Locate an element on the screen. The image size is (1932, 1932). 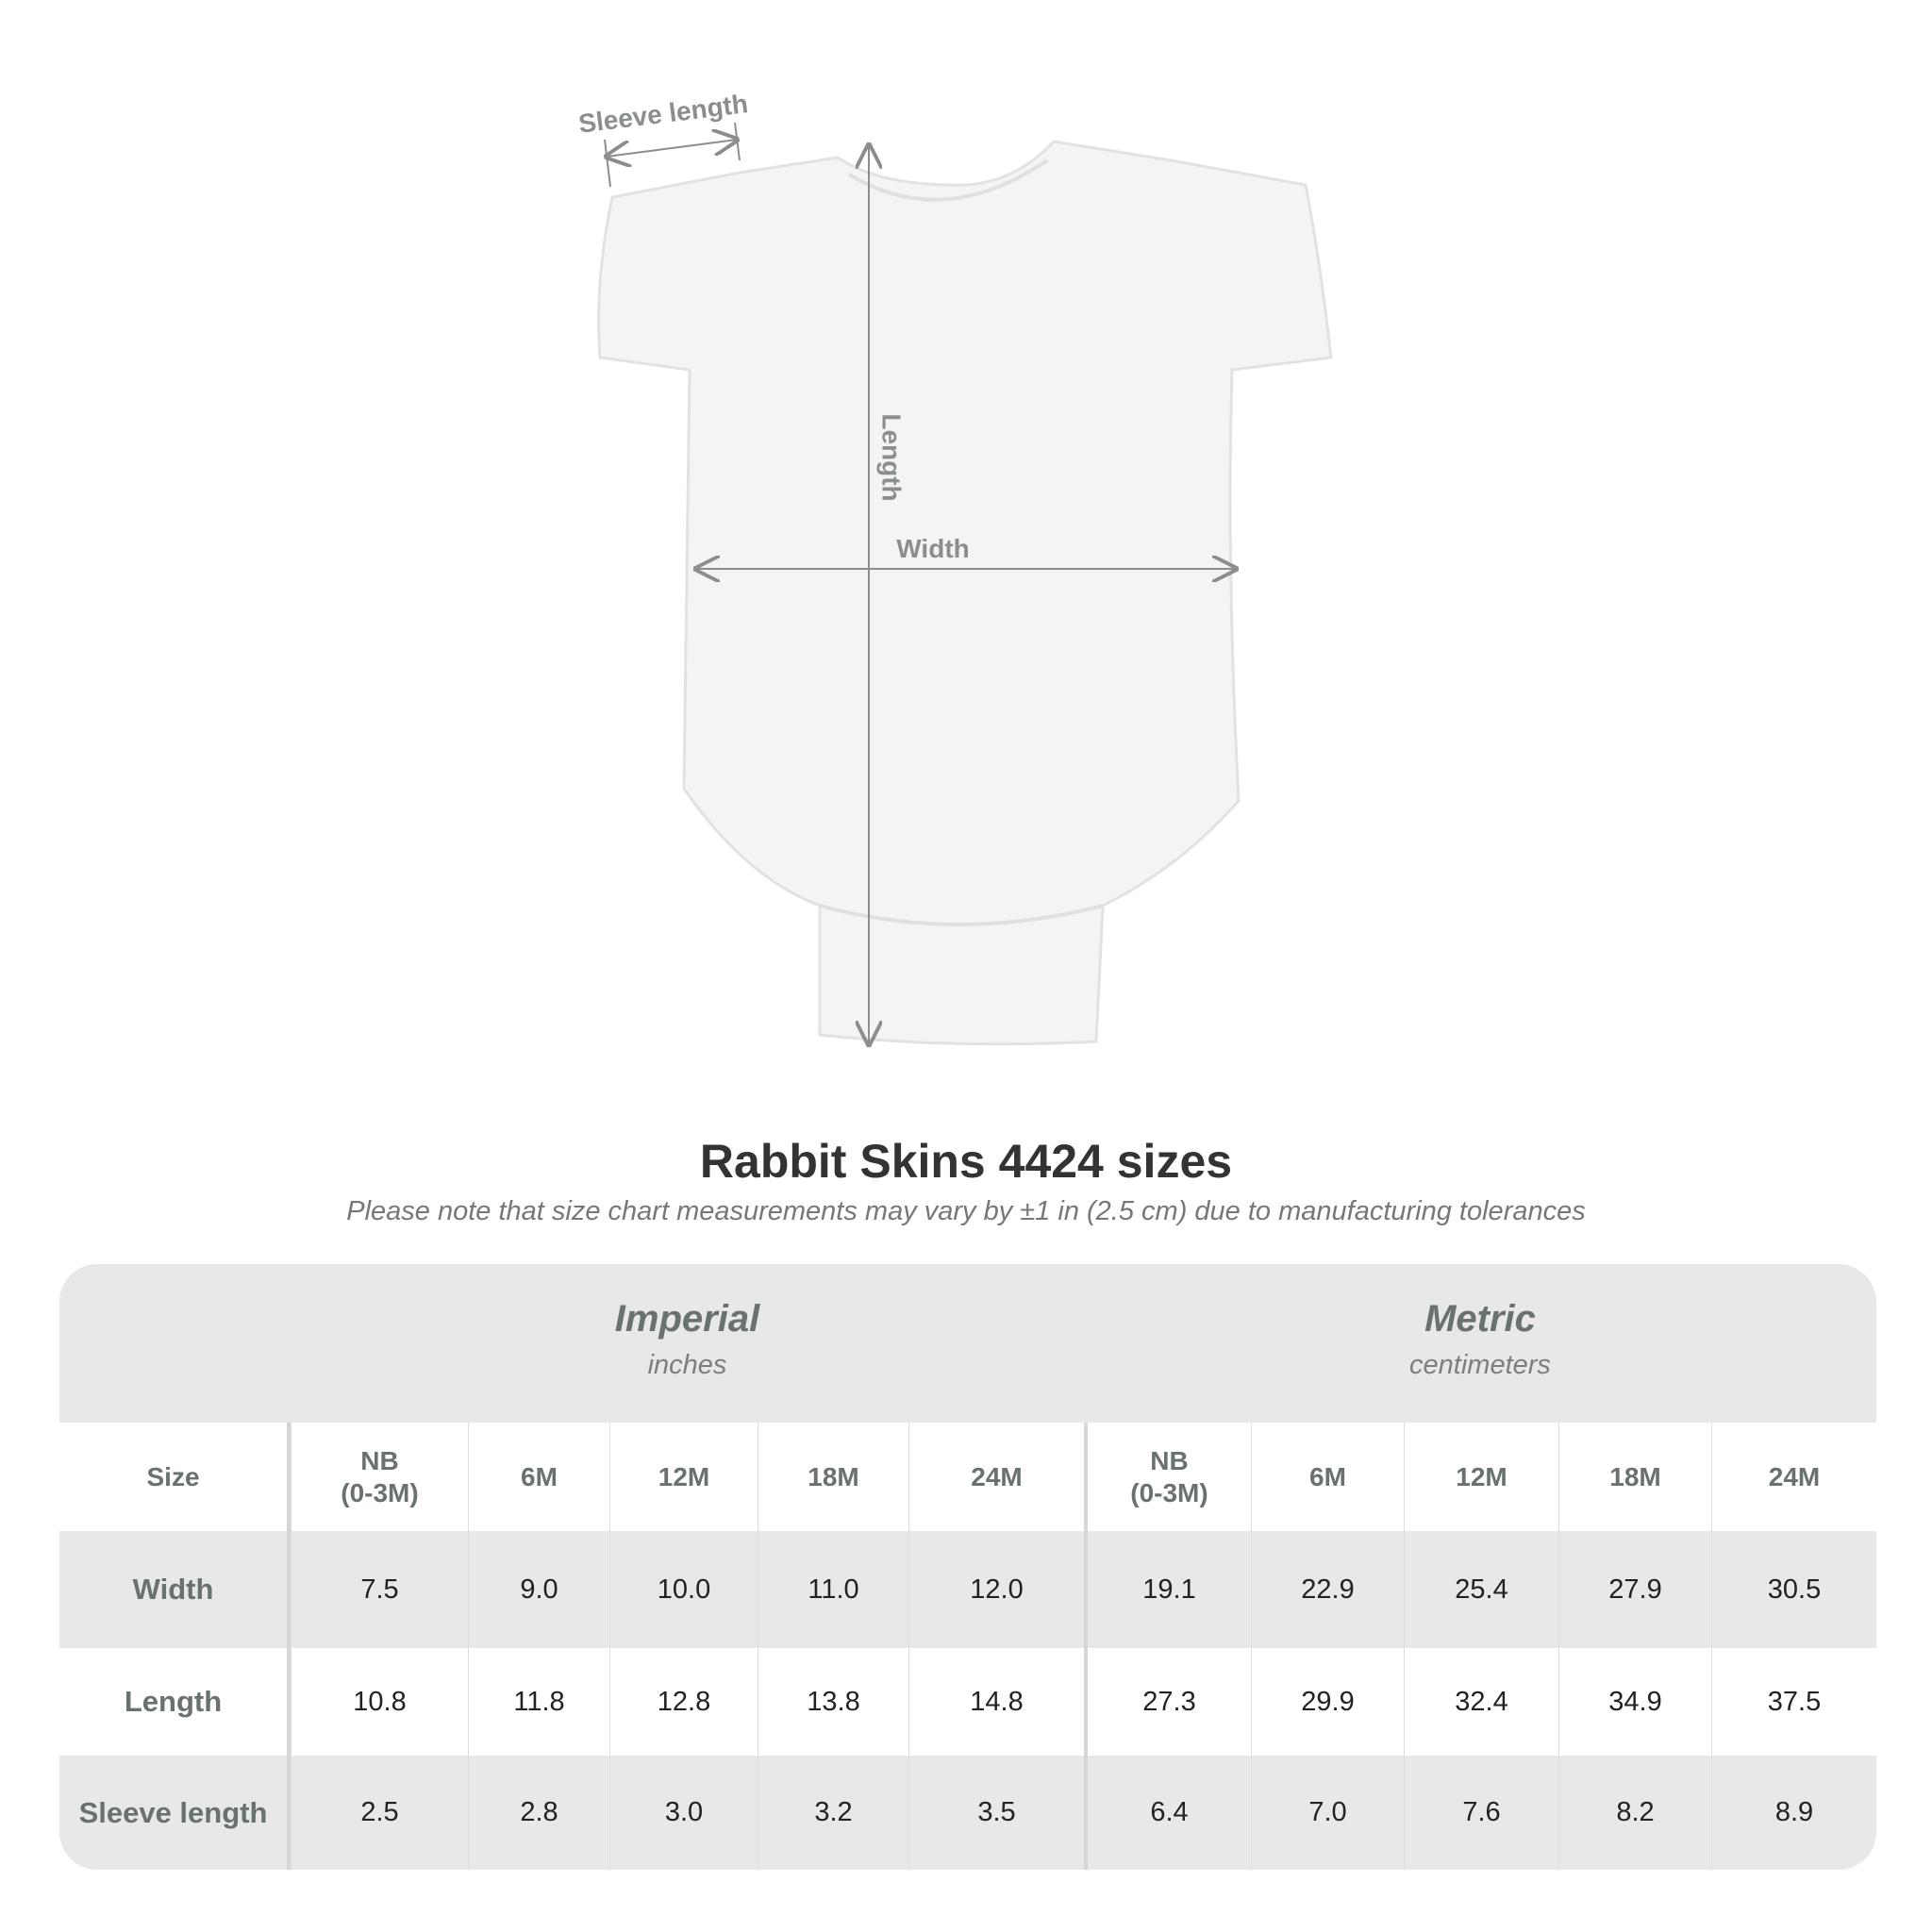
sleeve-tick-left is located at coordinates (607, 163).